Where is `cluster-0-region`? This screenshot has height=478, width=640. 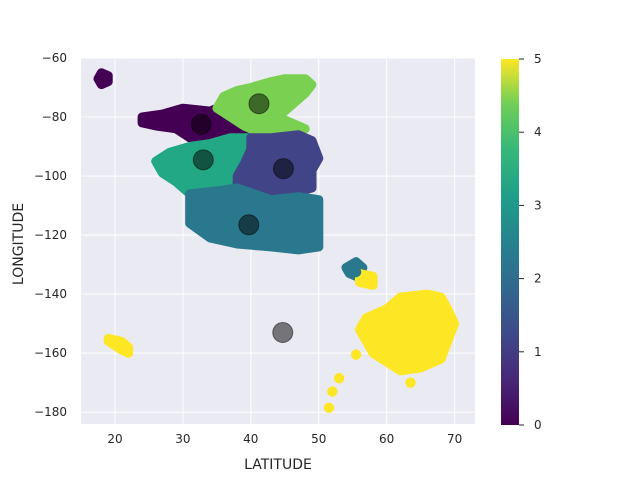
cluster-0-region is located at coordinates (103, 79).